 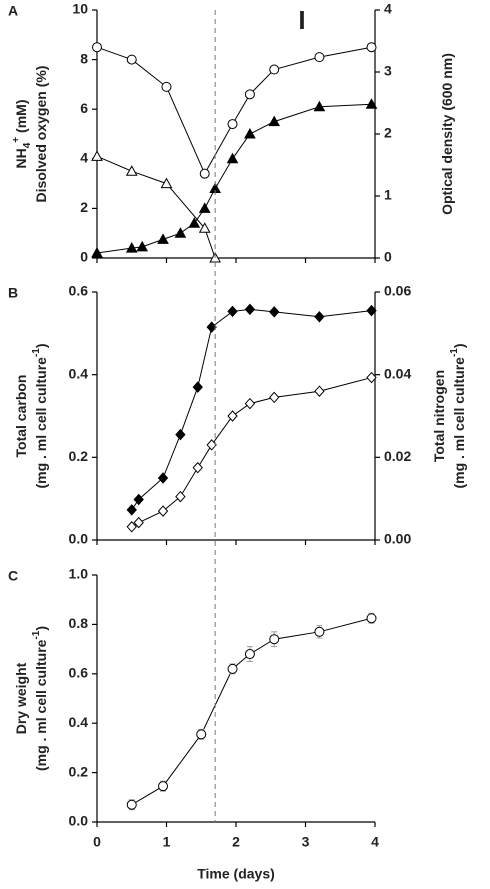 I want to click on axis-title: Dry weight, so click(x=21, y=698).